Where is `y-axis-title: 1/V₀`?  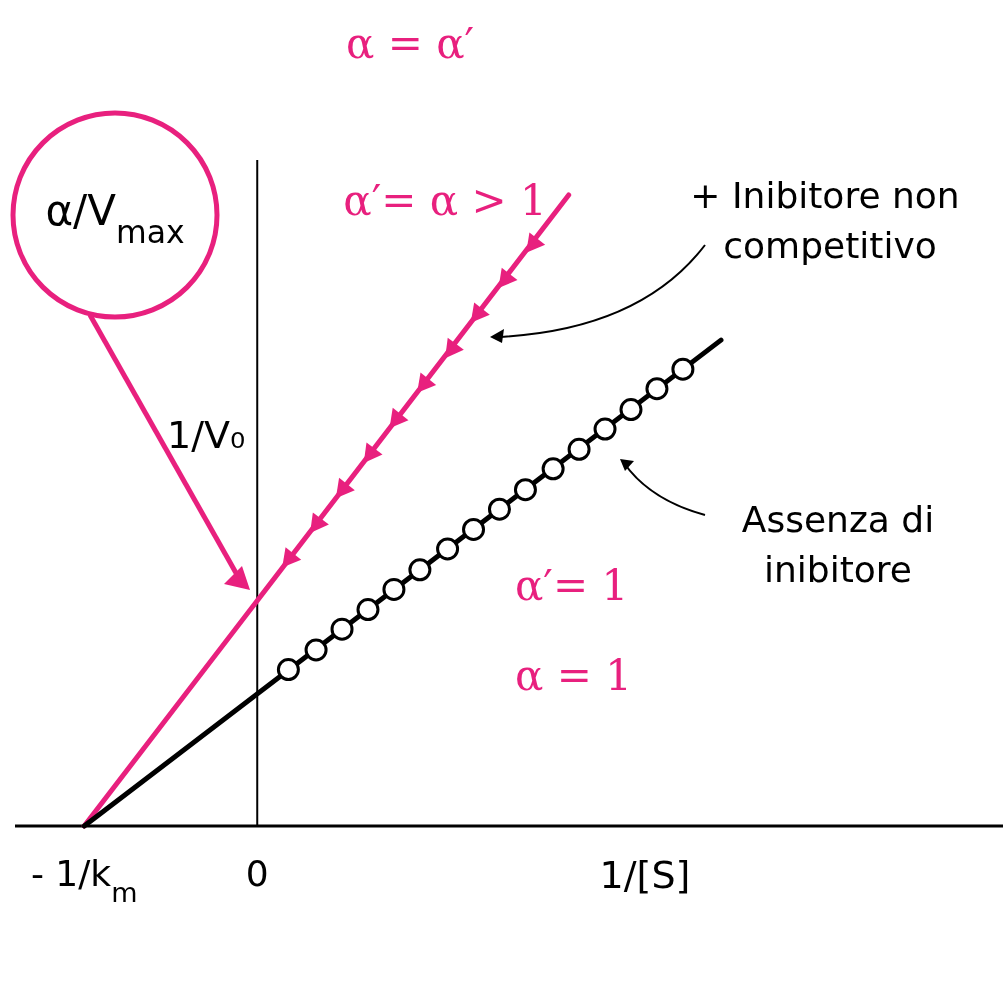
y-axis-title: 1/V₀ is located at coordinates (206, 435).